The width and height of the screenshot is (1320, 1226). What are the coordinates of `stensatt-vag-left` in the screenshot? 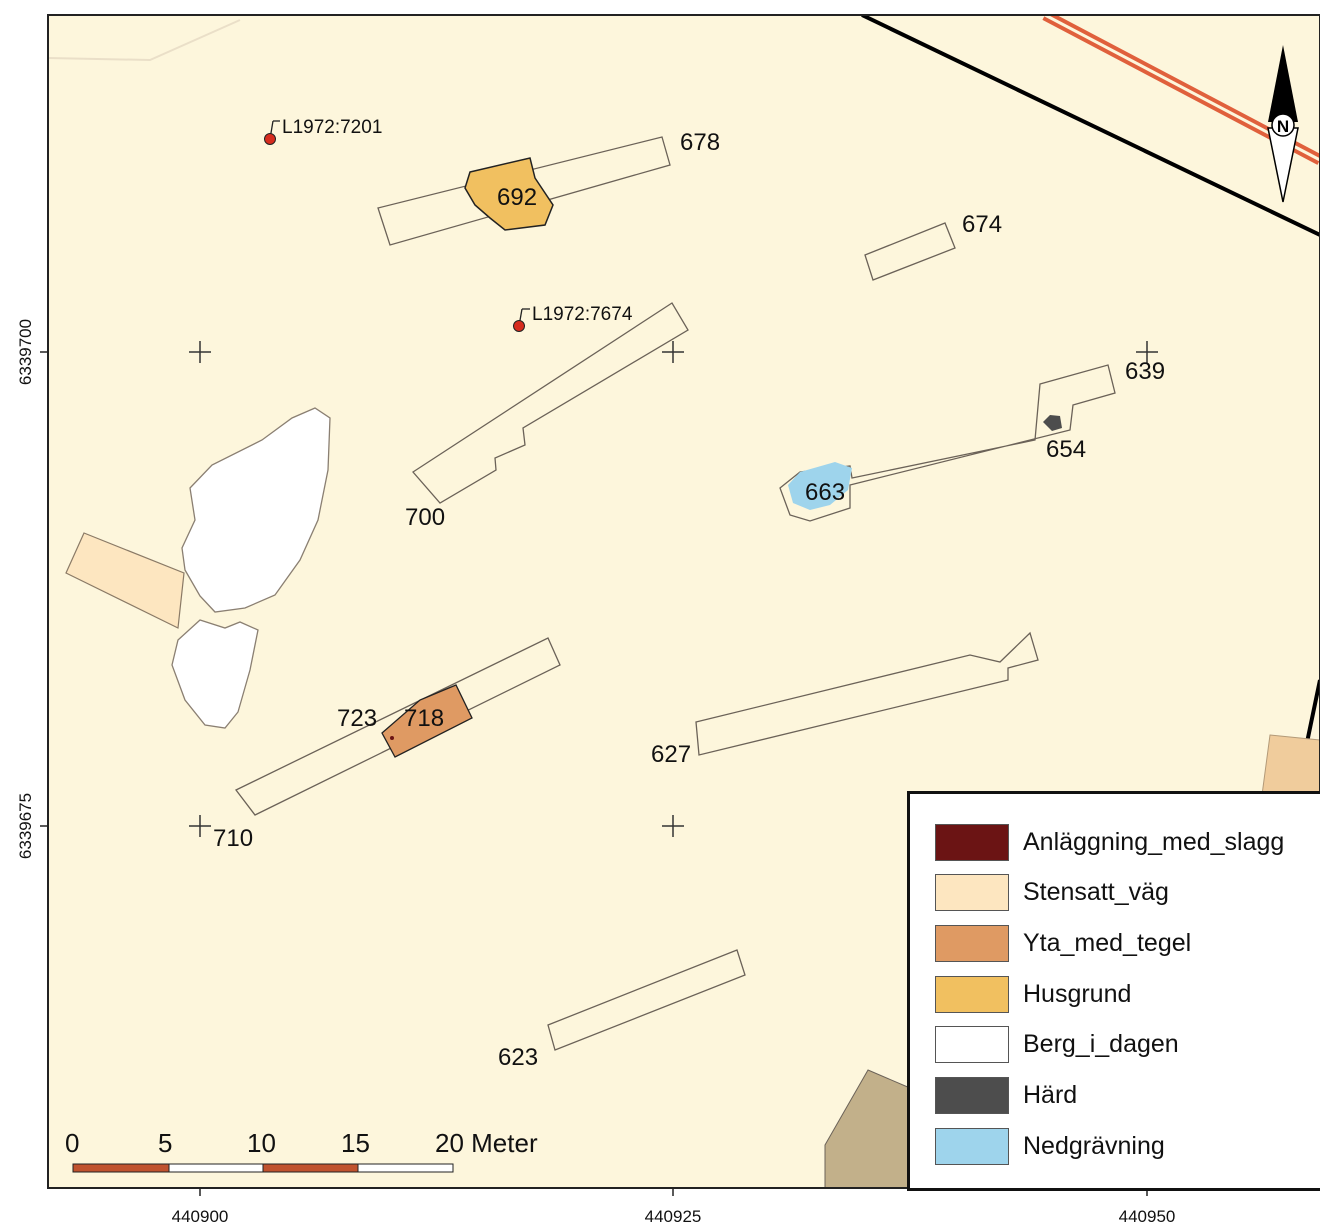 It's located at (125, 580).